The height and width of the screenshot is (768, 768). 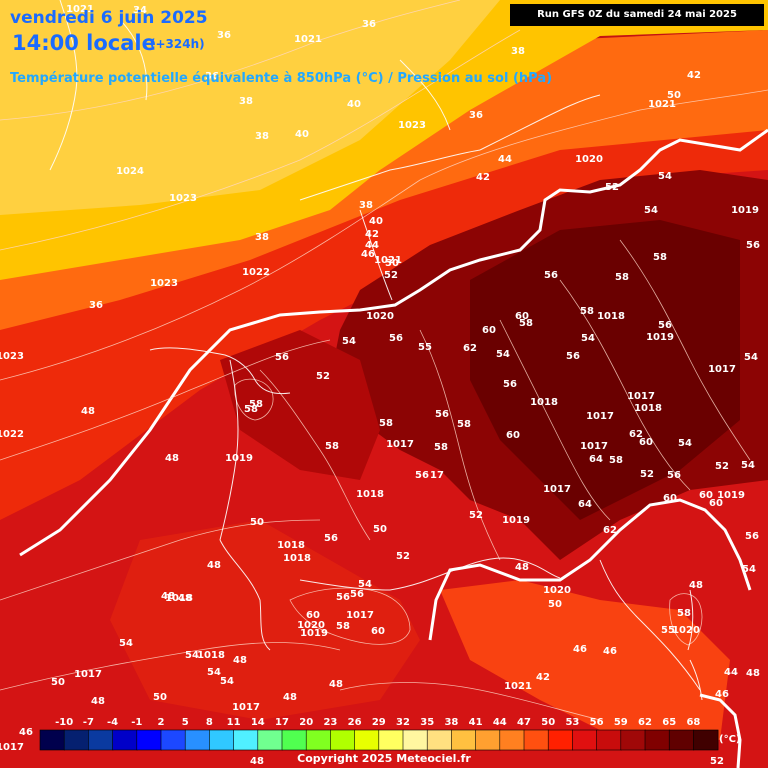 I want to click on legend-tick-label: 23, so click(x=330, y=722).